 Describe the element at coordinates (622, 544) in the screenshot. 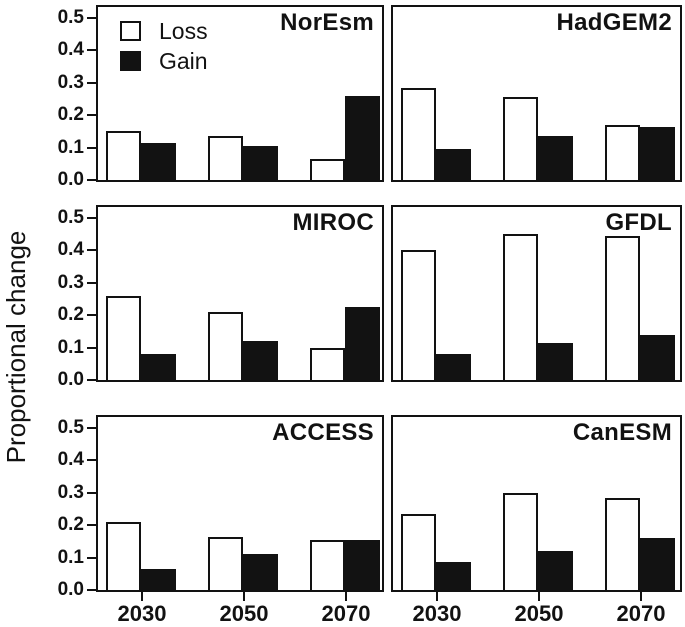

I see `bar-canesm-2070-loss` at that location.